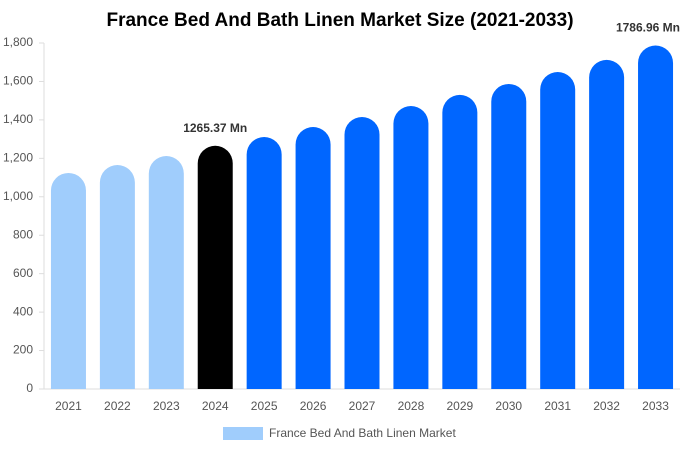 The image size is (680, 450). I want to click on value-label: 1786.96 Mn, so click(648, 28).